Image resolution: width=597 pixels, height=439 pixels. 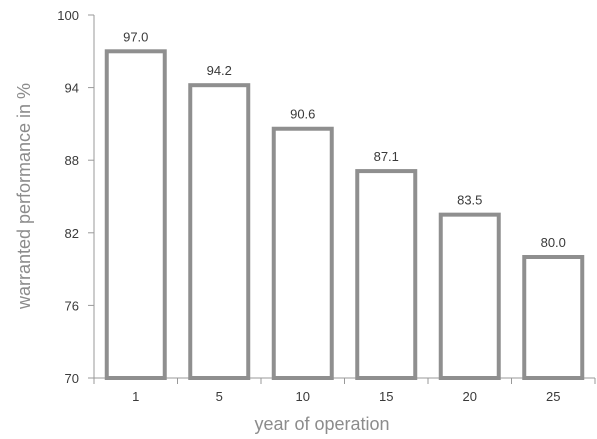 I want to click on y-tick-label: 88, so click(x=72, y=160).